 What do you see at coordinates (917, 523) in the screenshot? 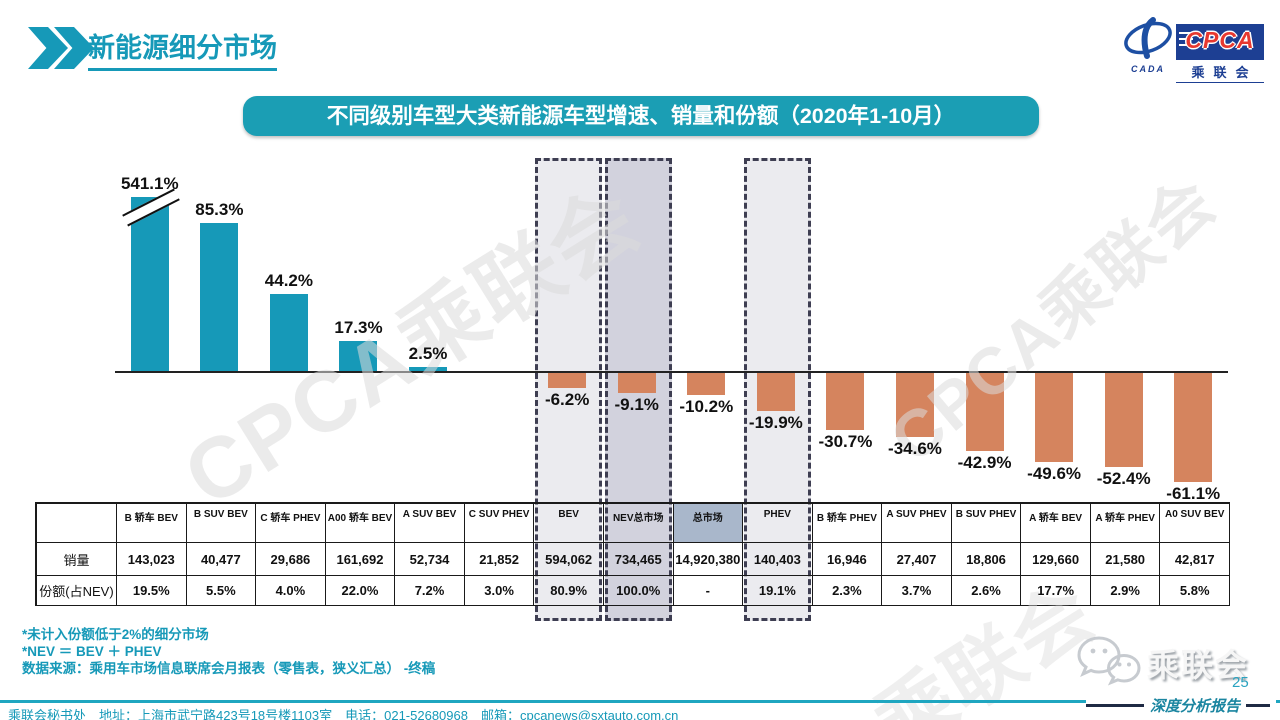
I see `table-header-cell: A SUV PHEV` at bounding box center [917, 523].